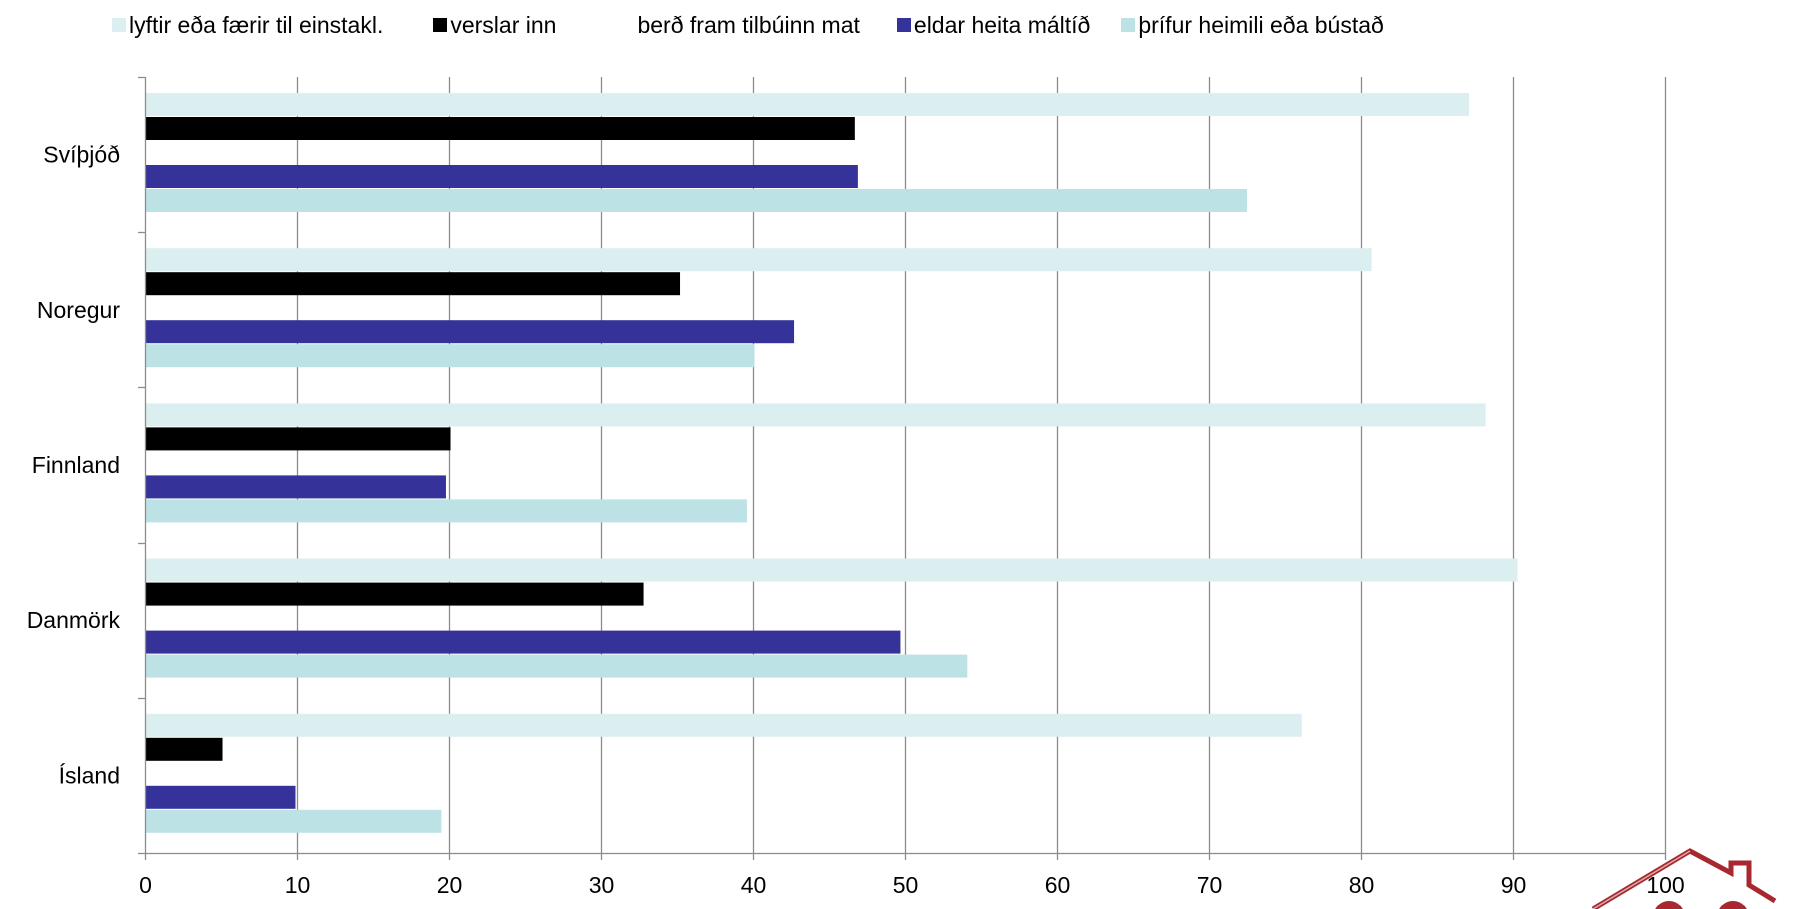 The width and height of the screenshot is (1801, 909). Describe the element at coordinates (503, 24) in the screenshot. I see `legend-label: verslar inn` at that location.